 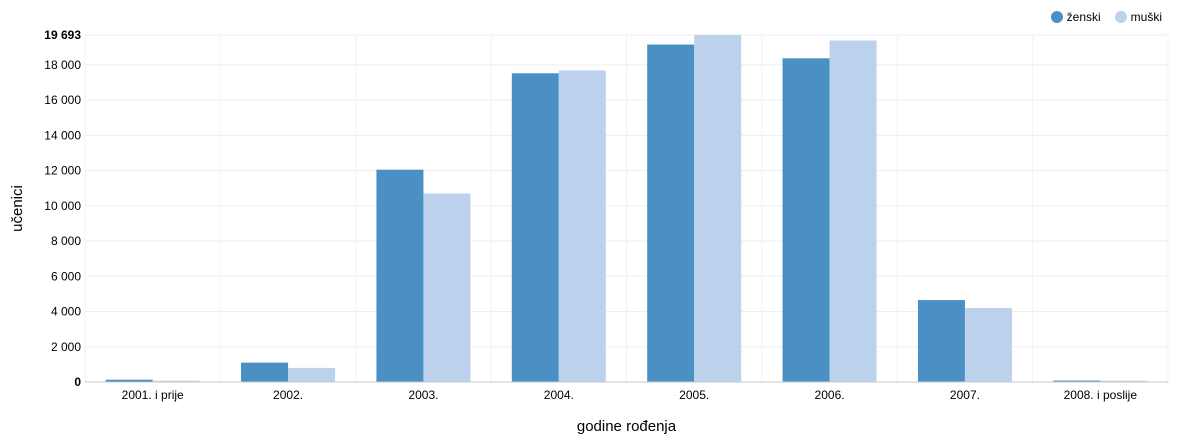 I want to click on x-tick-label: 2002., so click(x=288, y=395).